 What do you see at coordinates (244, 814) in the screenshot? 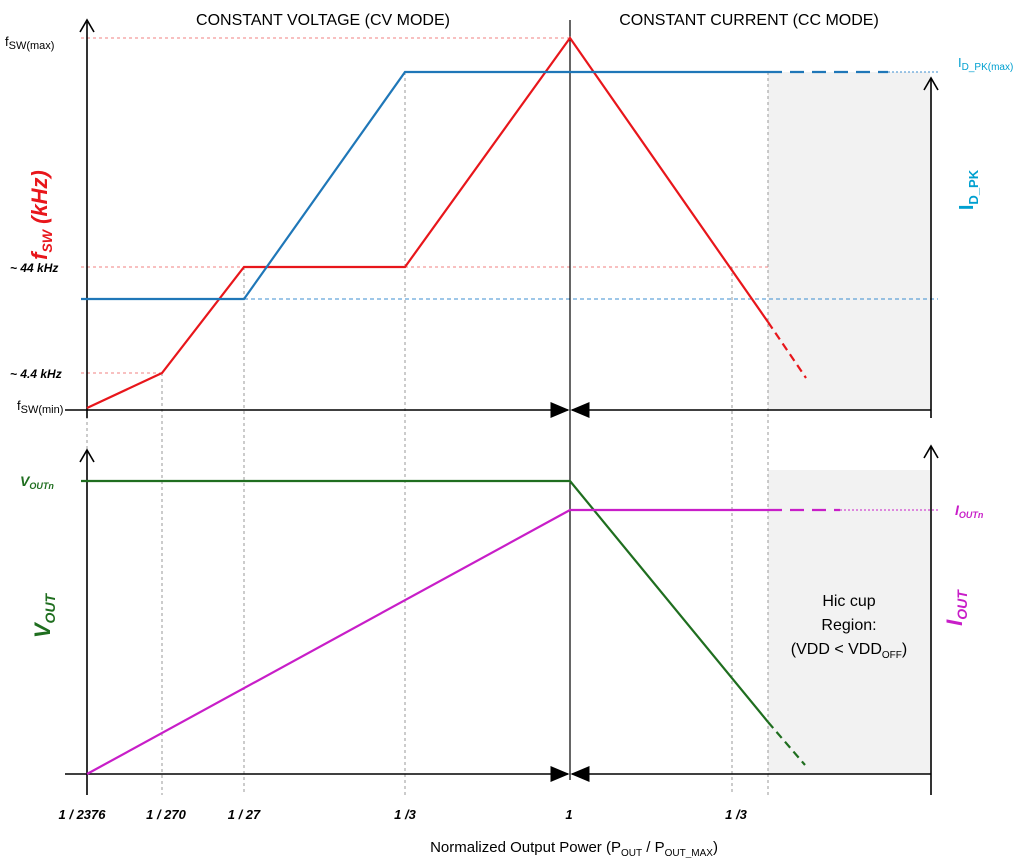
I see `x-tick-label: 1 / 27` at bounding box center [244, 814].